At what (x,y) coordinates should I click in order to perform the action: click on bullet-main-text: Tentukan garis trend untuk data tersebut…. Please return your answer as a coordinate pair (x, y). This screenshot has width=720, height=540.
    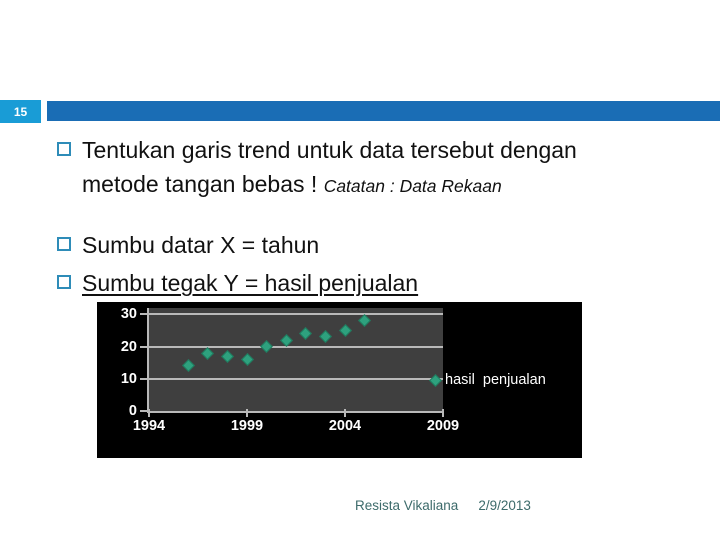
    Looking at the image, I should click on (329, 167).